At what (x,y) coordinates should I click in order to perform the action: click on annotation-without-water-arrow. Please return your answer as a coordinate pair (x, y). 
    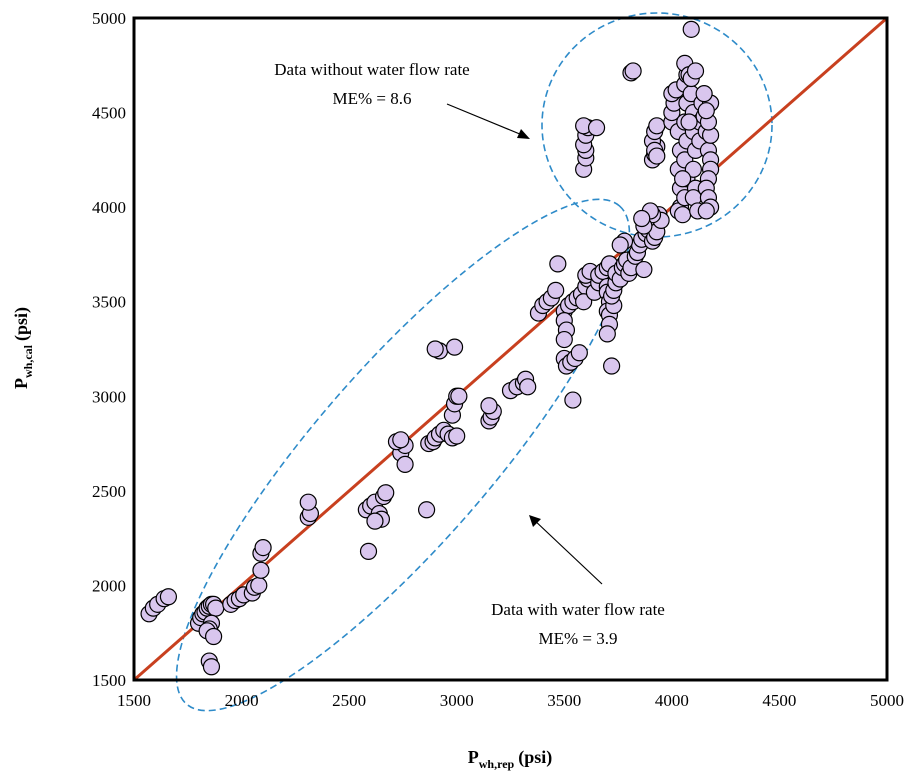
    Looking at the image, I should click on (487, 120).